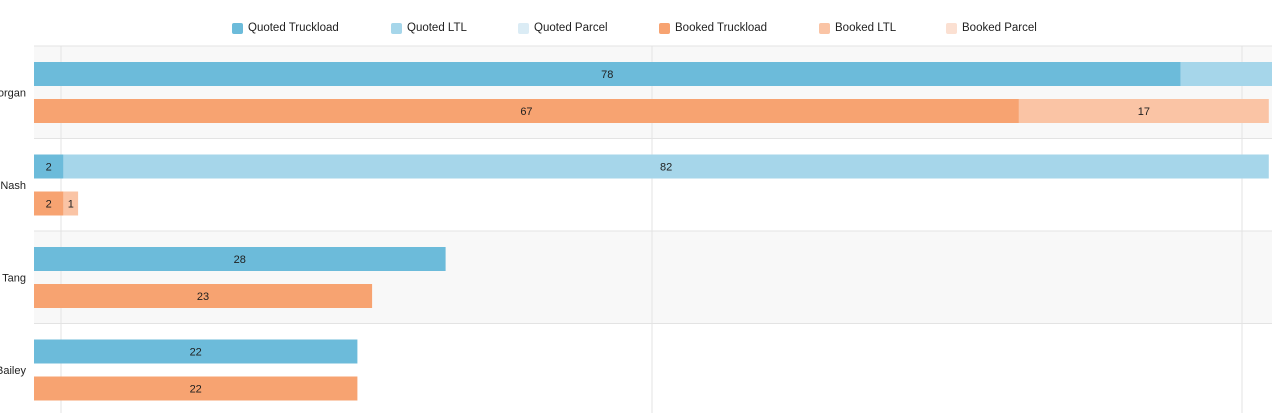 This screenshot has height=413, width=1272. Describe the element at coordinates (866, 28) in the screenshot. I see `legend-label: Booked LTL` at that location.